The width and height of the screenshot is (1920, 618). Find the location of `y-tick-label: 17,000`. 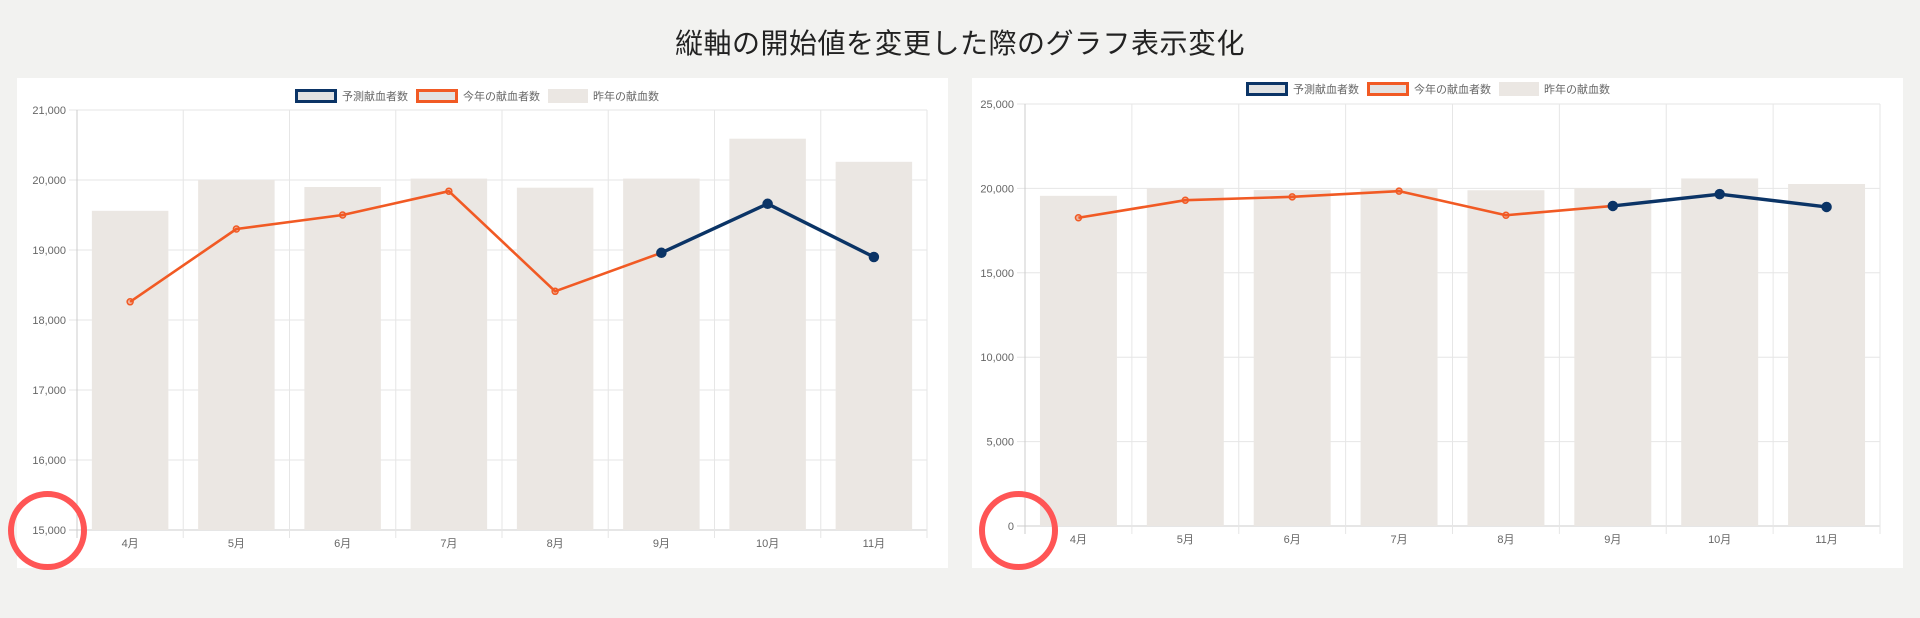

y-tick-label: 17,000 is located at coordinates (49, 391).